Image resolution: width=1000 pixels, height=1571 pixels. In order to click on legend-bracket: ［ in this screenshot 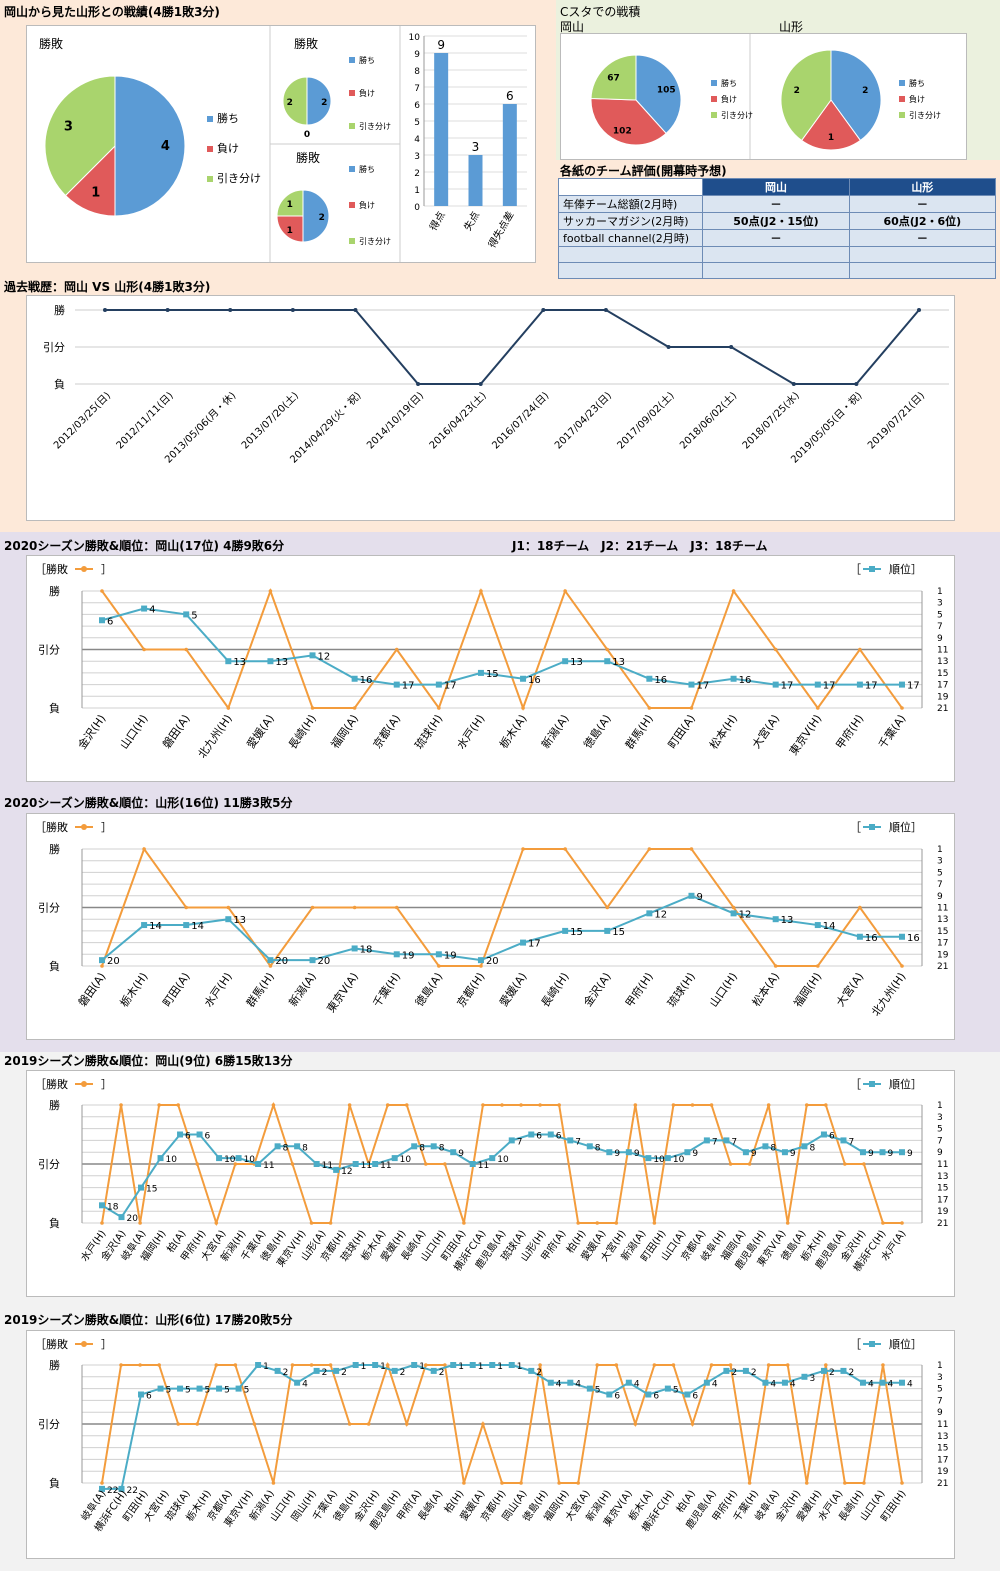, I will do `click(855, 569)`.